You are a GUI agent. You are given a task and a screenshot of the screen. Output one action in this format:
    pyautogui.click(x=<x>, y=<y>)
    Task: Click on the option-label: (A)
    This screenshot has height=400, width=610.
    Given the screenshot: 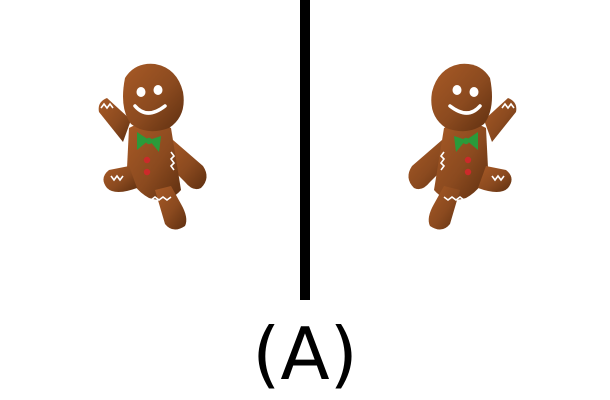 What is the action you would take?
    pyautogui.click(x=305, y=354)
    